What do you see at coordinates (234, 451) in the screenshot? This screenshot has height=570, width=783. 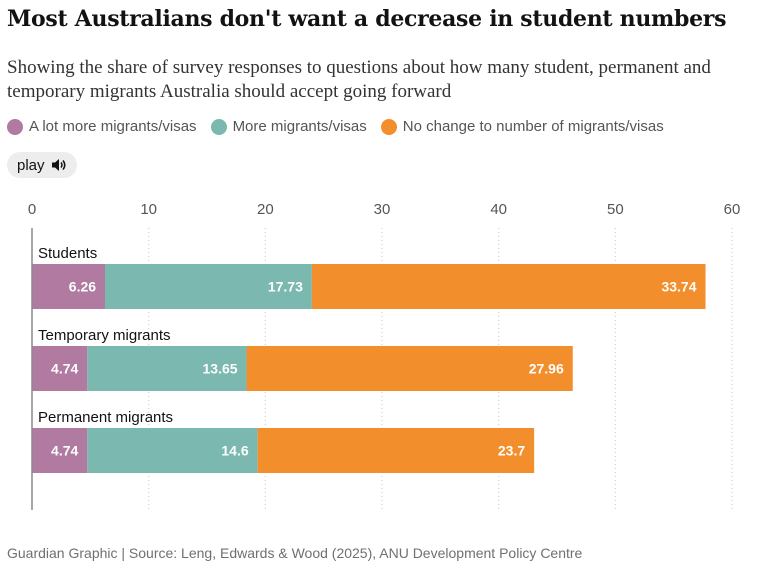 I see `data-label-permanent-migrants-series-1: 14.6` at bounding box center [234, 451].